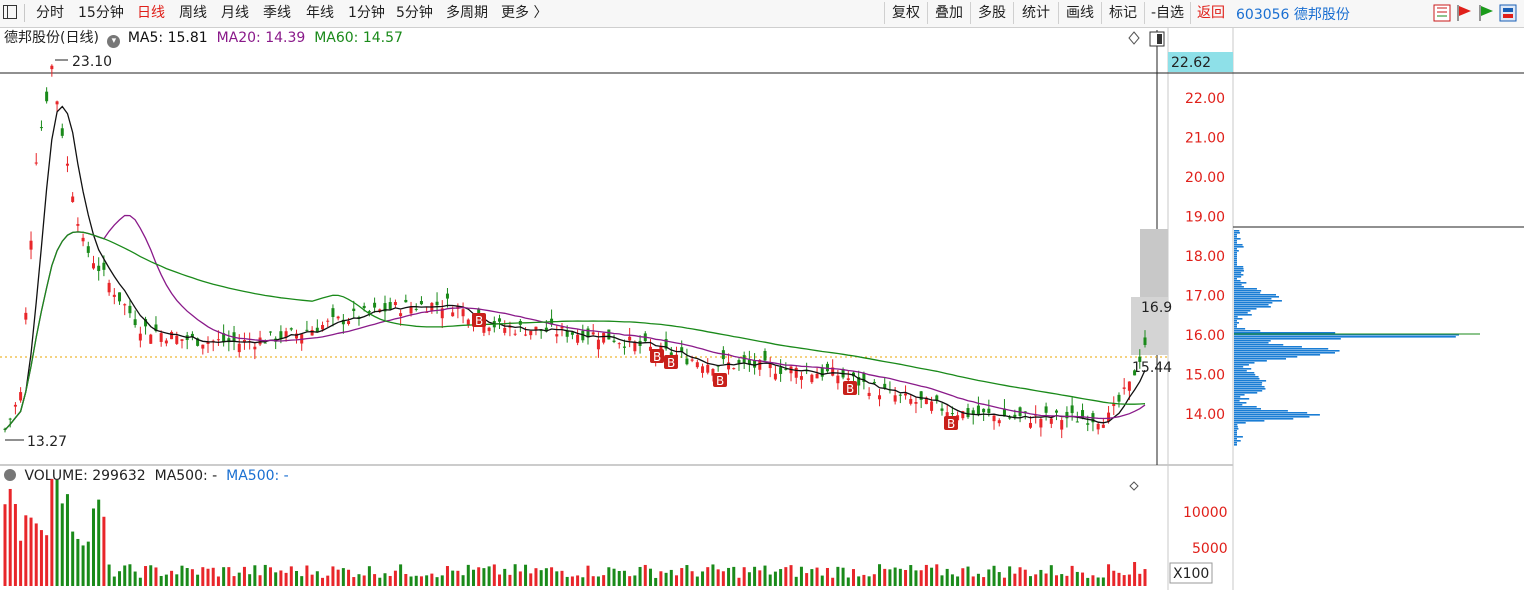 The width and height of the screenshot is (1524, 590). What do you see at coordinates (1210, 13) in the screenshot?
I see `back-button: 返回` at bounding box center [1210, 13].